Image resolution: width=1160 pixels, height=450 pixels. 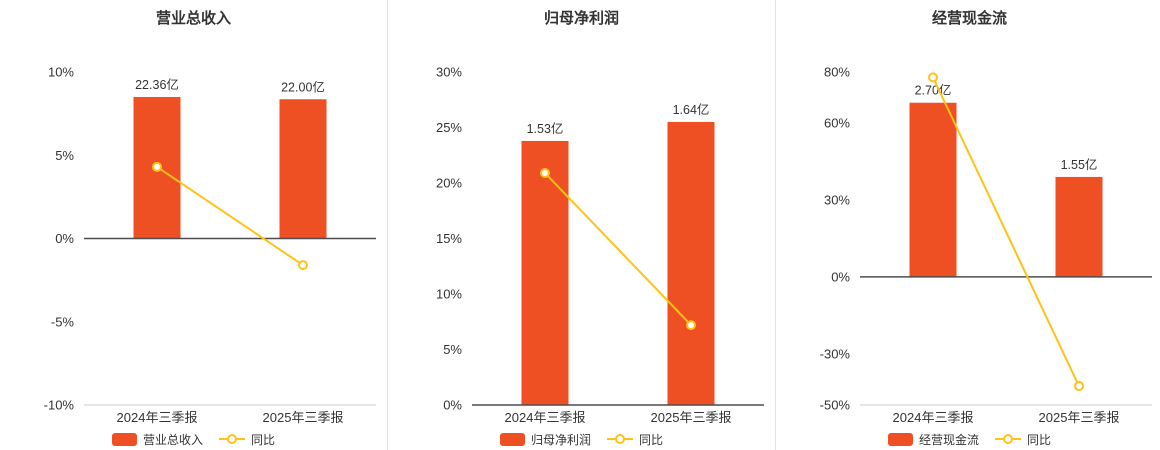 I want to click on bar-value-label: 2.70亿, so click(x=933, y=90).